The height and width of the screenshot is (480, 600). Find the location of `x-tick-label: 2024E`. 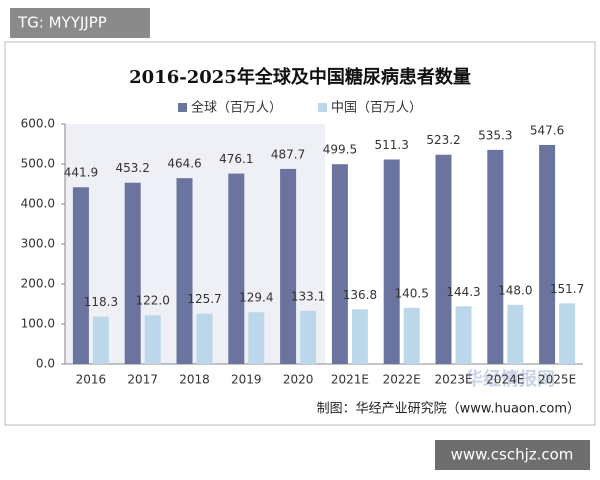

x-tick-label: 2024E is located at coordinates (505, 380).